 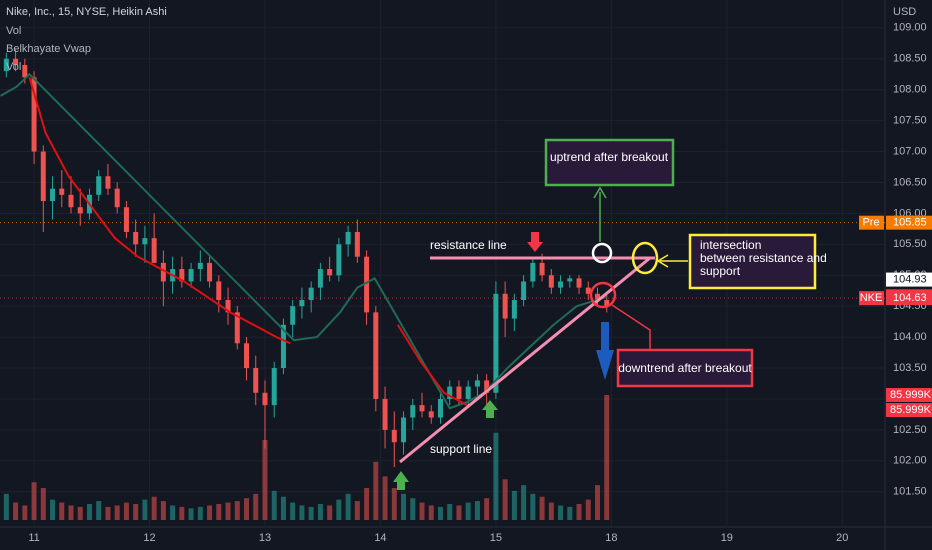 What do you see at coordinates (910, 337) in the screenshot?
I see `y-tick-label: 104.00` at bounding box center [910, 337].